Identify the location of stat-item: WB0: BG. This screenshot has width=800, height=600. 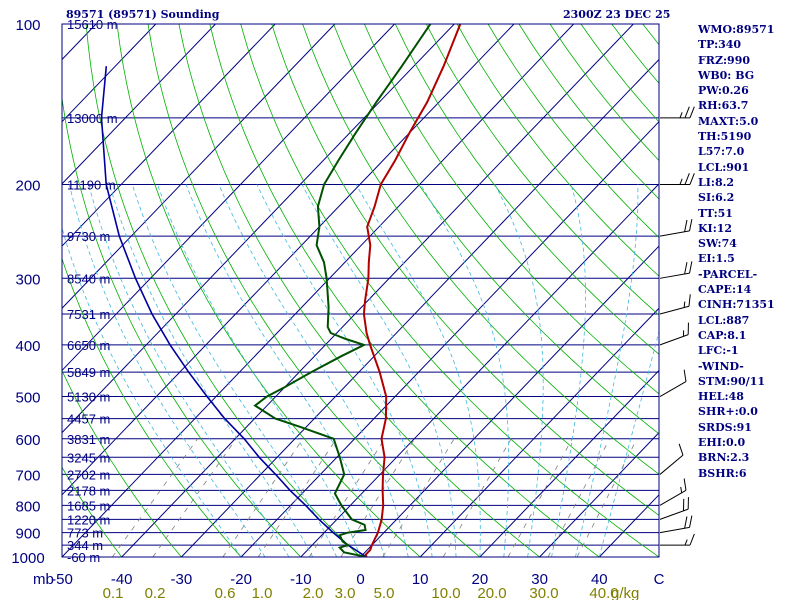
(726, 75).